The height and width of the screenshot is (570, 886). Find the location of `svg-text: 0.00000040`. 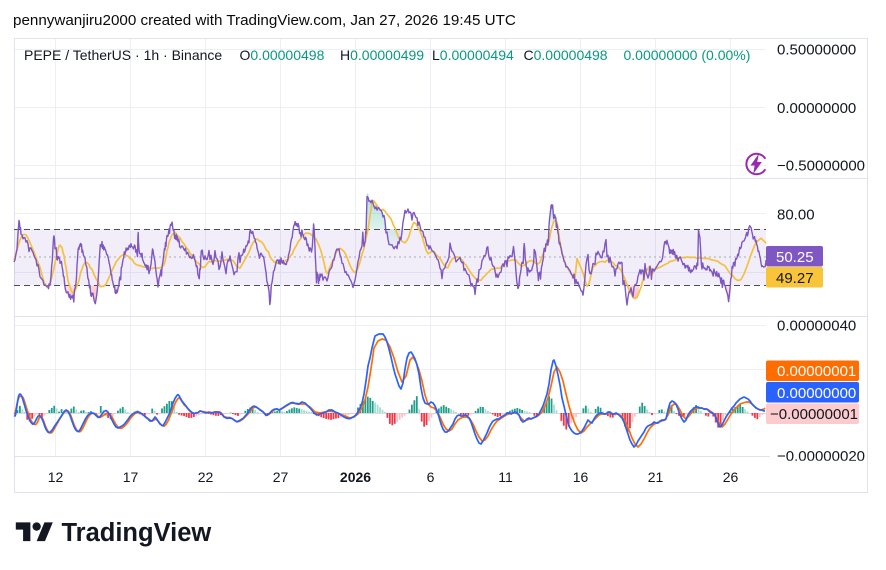

svg-text: 0.00000040 is located at coordinates (816, 326).